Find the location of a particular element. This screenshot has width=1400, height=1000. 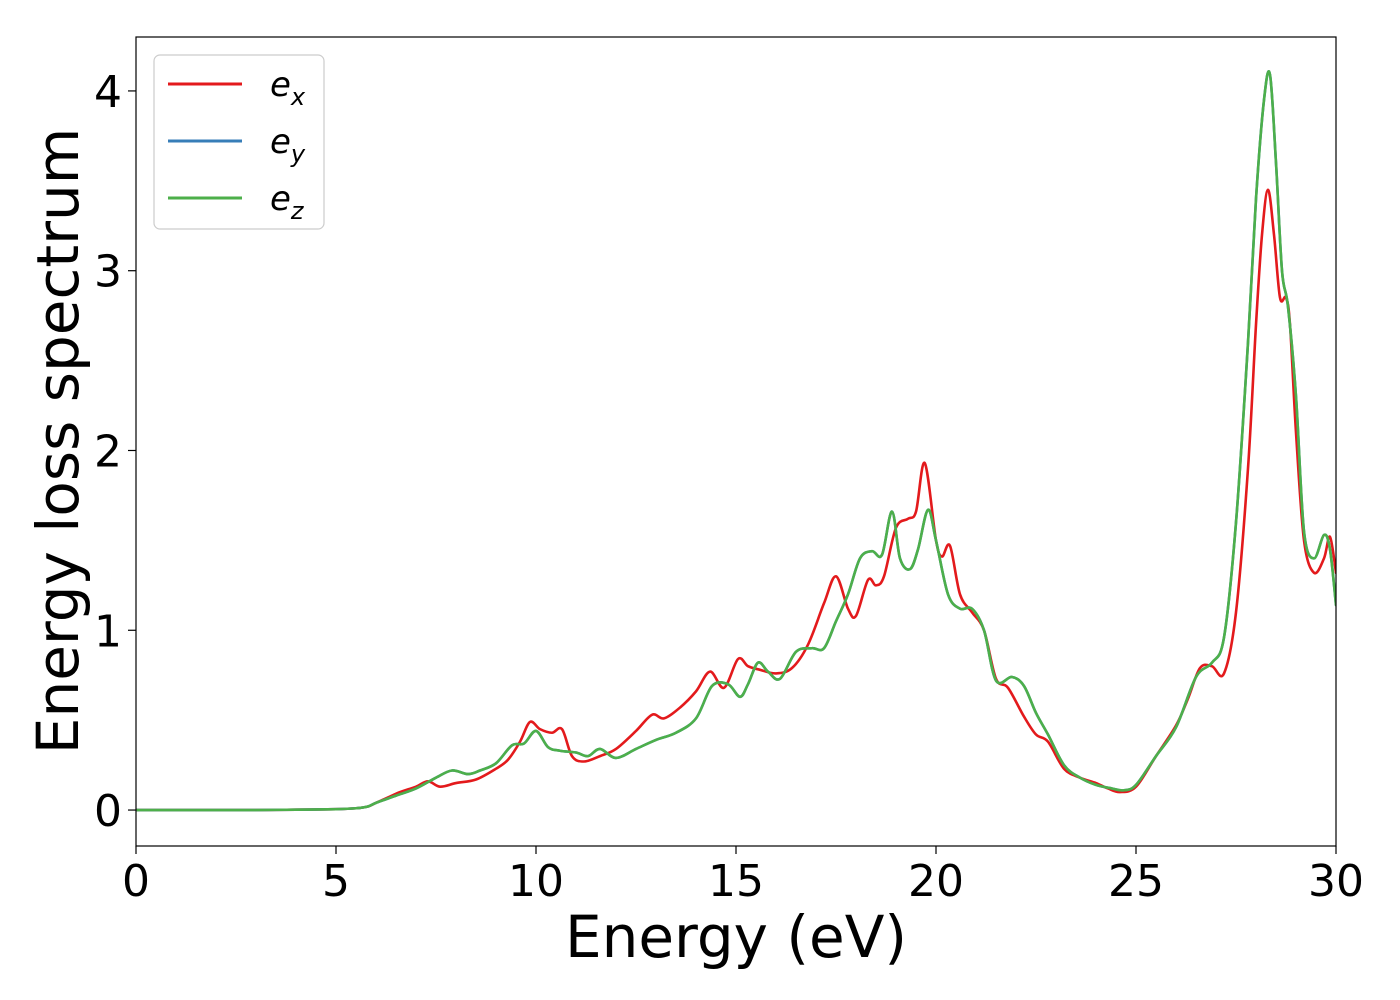

y-axis-ticks: 0 1 2 3 4 is located at coordinates (115, 452).